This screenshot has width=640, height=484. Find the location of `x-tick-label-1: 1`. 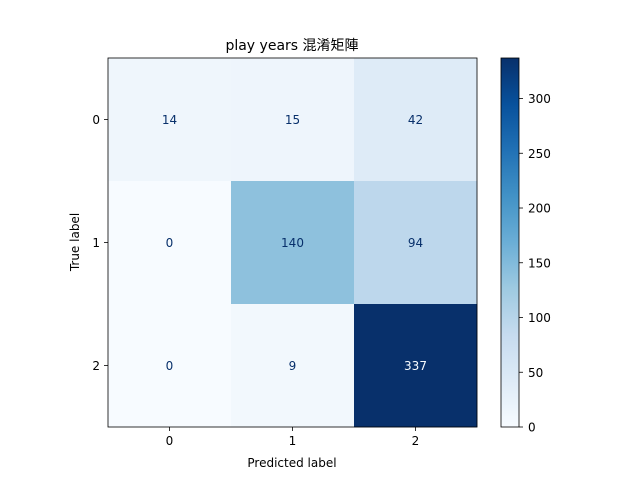

x-tick-label-1: 1 is located at coordinates (293, 441).